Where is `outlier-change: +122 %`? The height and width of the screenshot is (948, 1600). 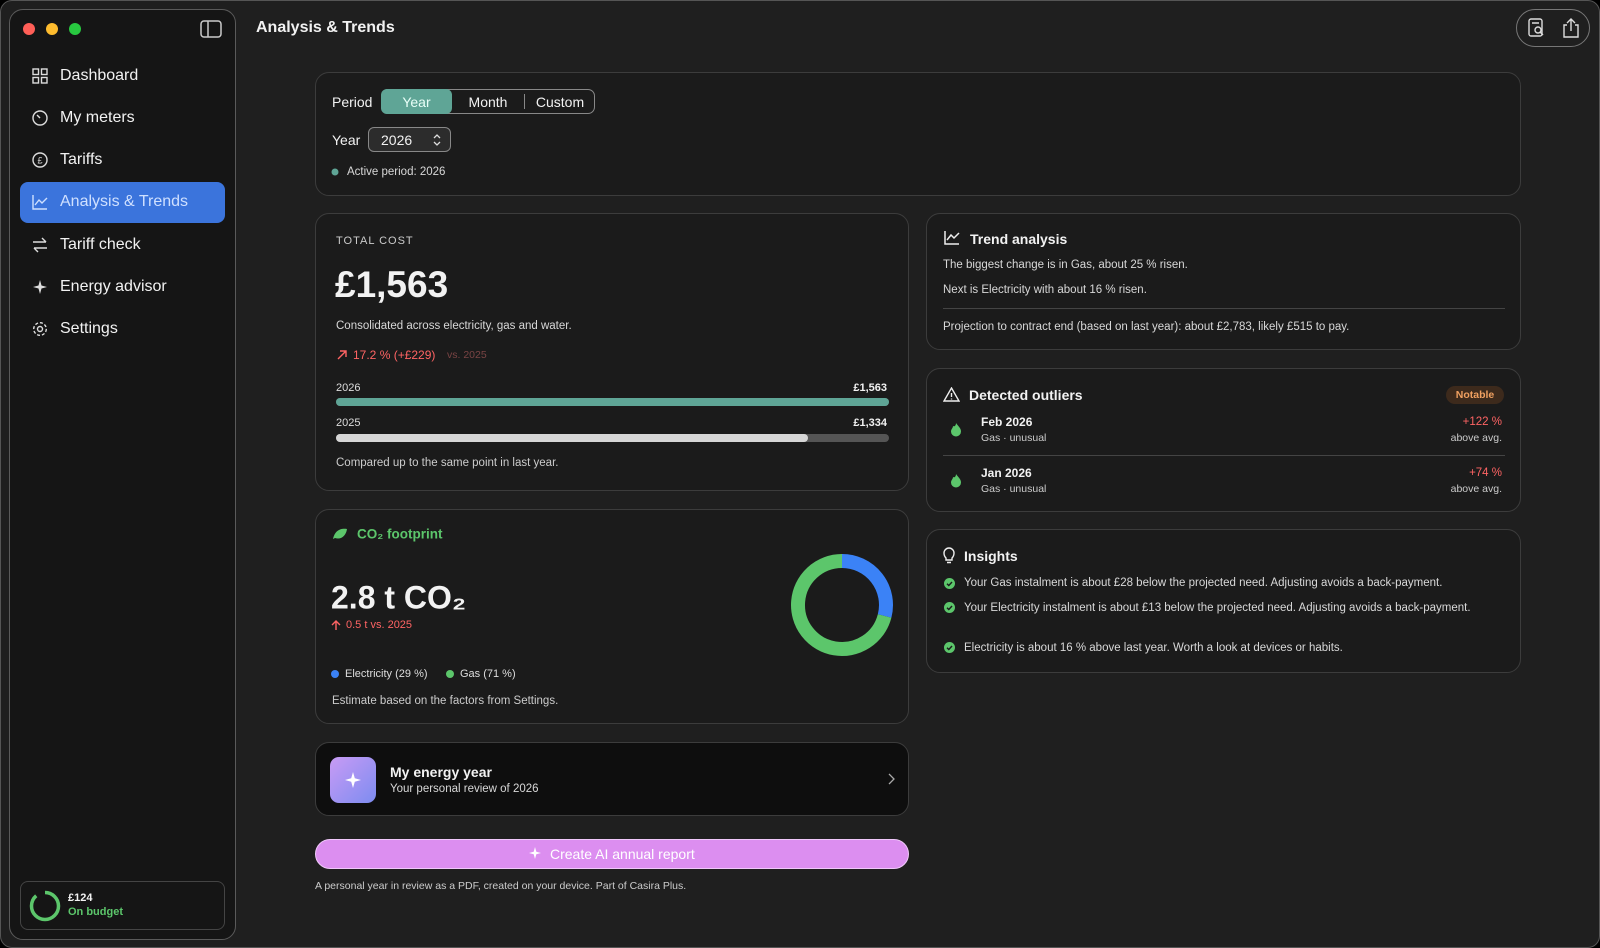 outlier-change: +122 % is located at coordinates (1482, 422).